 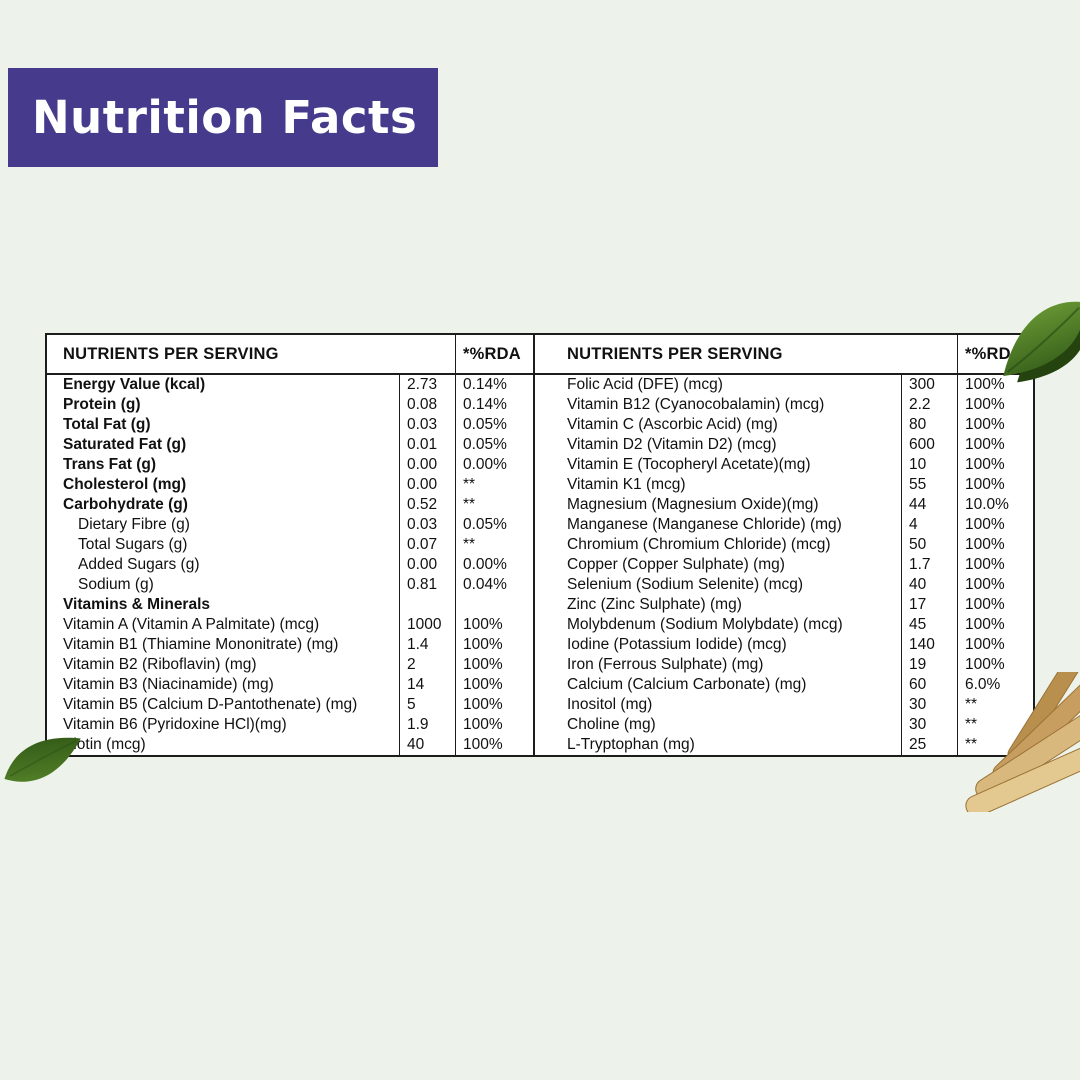 I want to click on nutrient-value: 80, so click(x=929, y=425).